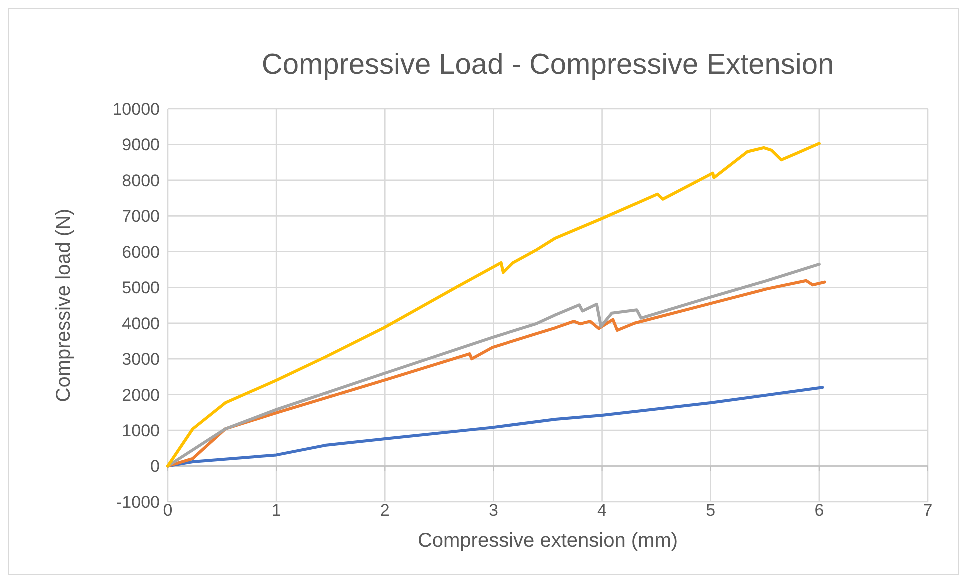 This screenshot has height=583, width=967. What do you see at coordinates (141, 288) in the screenshot?
I see `y-tick-label: 5000` at bounding box center [141, 288].